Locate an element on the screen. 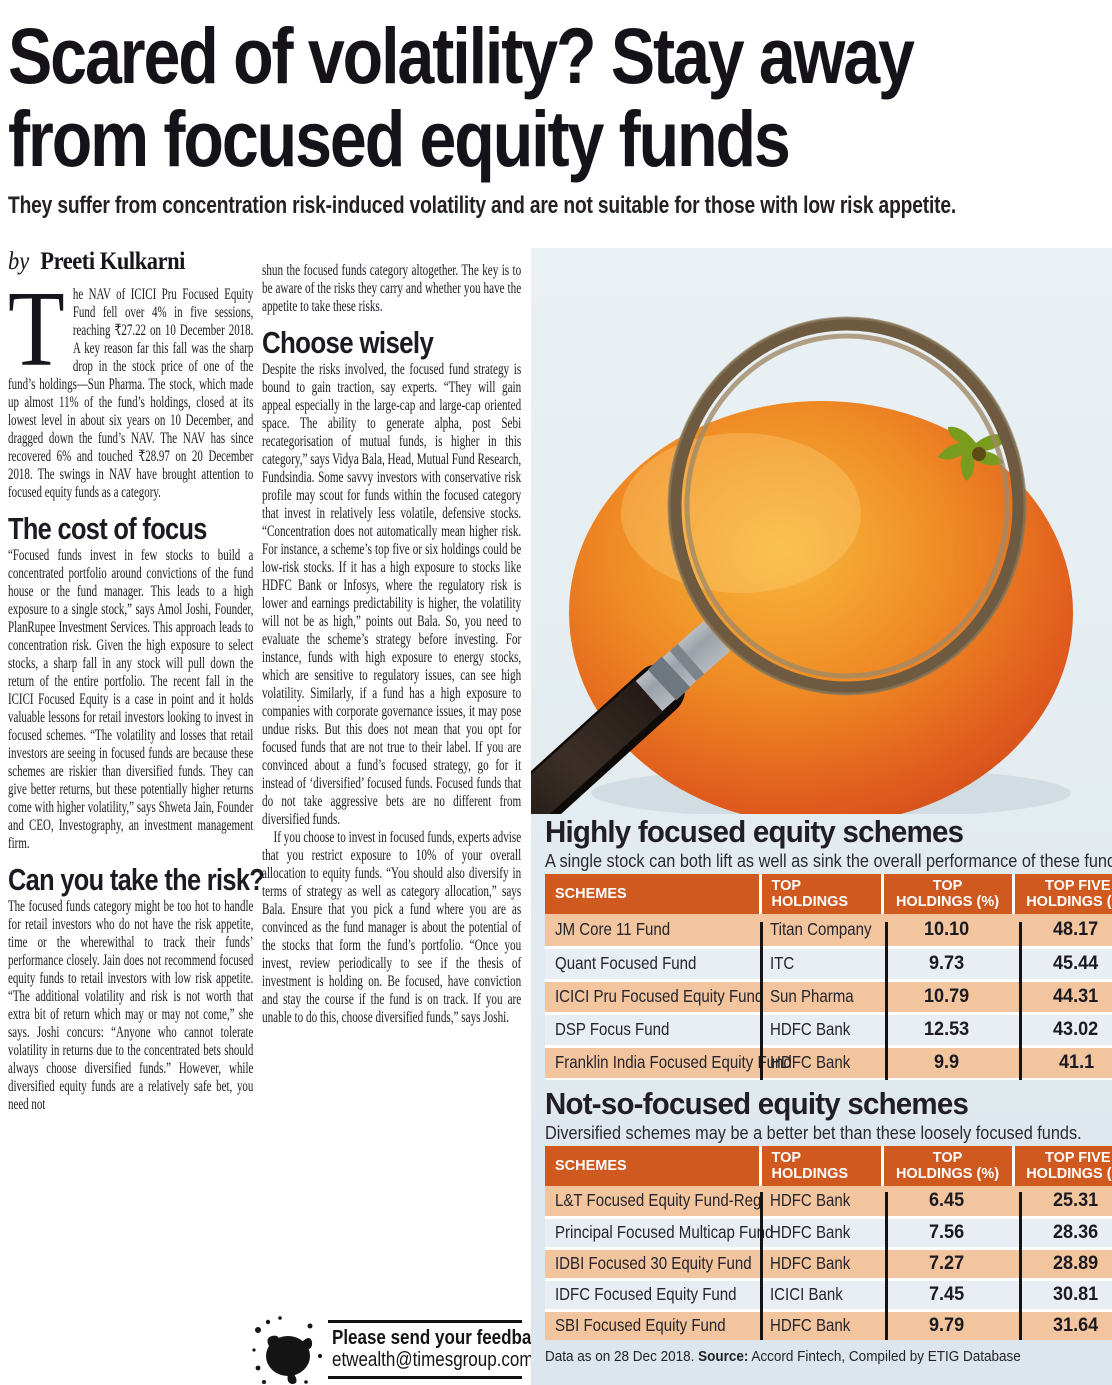 The image size is (1112, 1385). table-row: DSP Focus Fund HDFC Bank 12.53 43.02 is located at coordinates (828, 1030).